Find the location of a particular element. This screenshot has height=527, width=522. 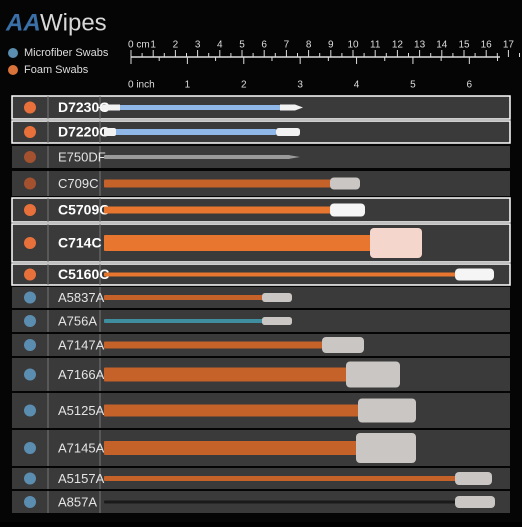

cm-tick-label: 1 is located at coordinates (153, 45).